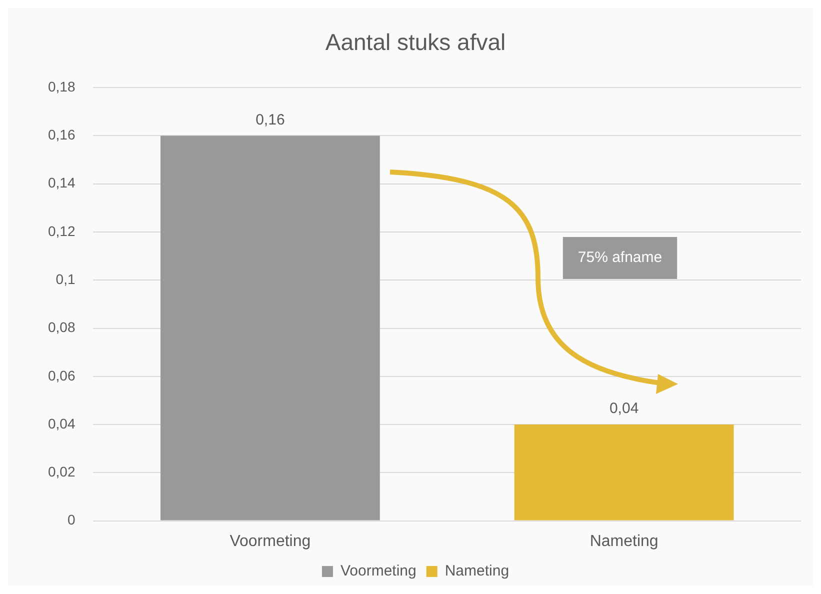 Image resolution: width=821 pixels, height=594 pixels. I want to click on legend-label: Nameting, so click(477, 571).